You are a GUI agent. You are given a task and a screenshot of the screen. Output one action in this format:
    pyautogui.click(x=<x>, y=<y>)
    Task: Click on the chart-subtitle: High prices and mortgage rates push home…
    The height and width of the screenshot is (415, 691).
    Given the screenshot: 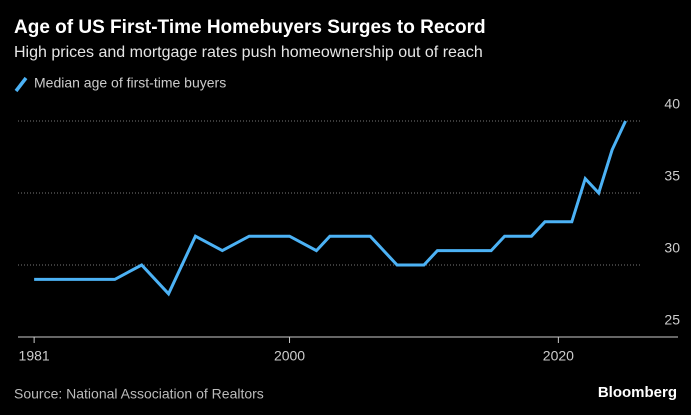 What is the action you would take?
    pyautogui.click(x=248, y=52)
    